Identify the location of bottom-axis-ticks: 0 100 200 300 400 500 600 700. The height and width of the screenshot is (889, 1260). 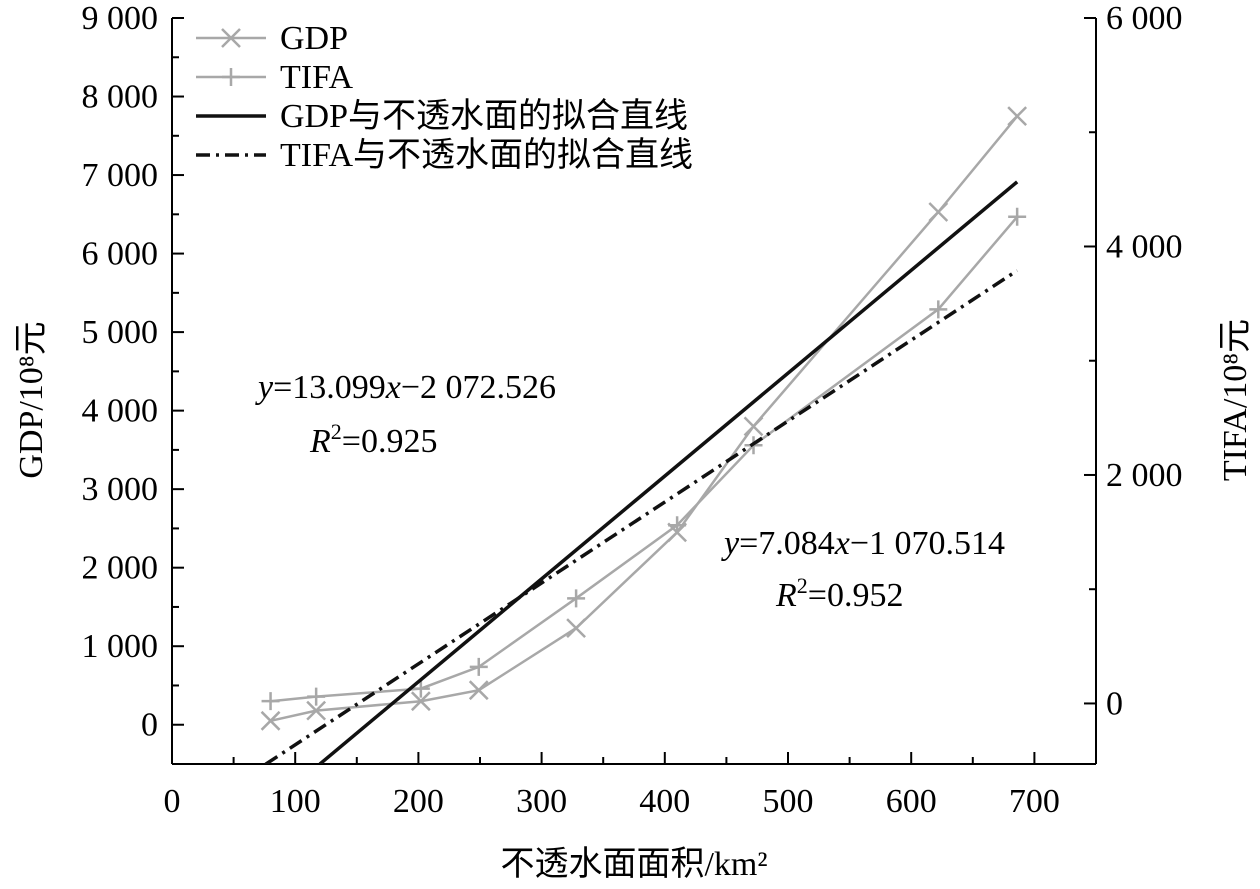
(630, 786).